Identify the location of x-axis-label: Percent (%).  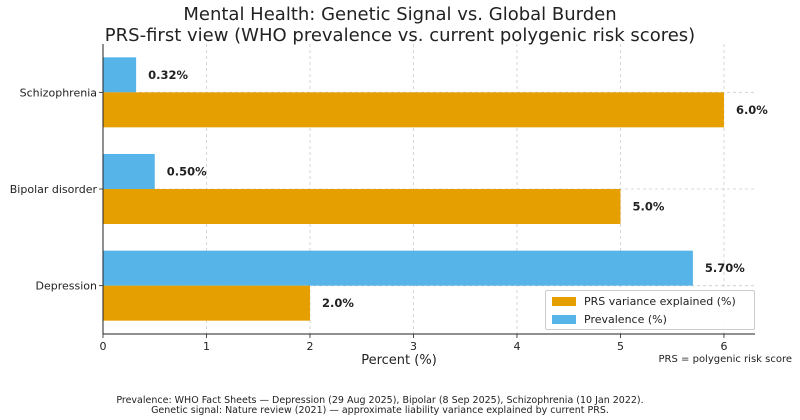
(399, 360).